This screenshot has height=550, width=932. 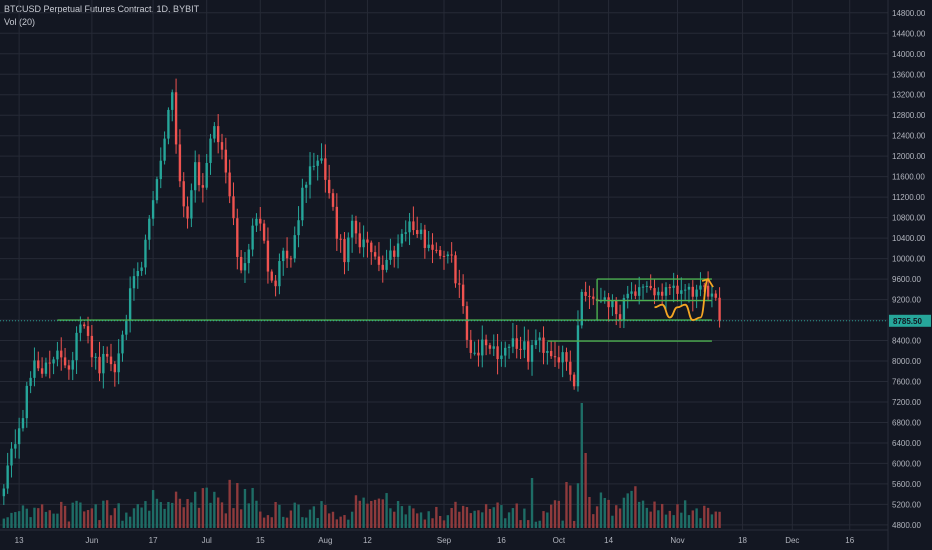 What do you see at coordinates (909, 156) in the screenshot?
I see `price-tick-label: 12000.00` at bounding box center [909, 156].